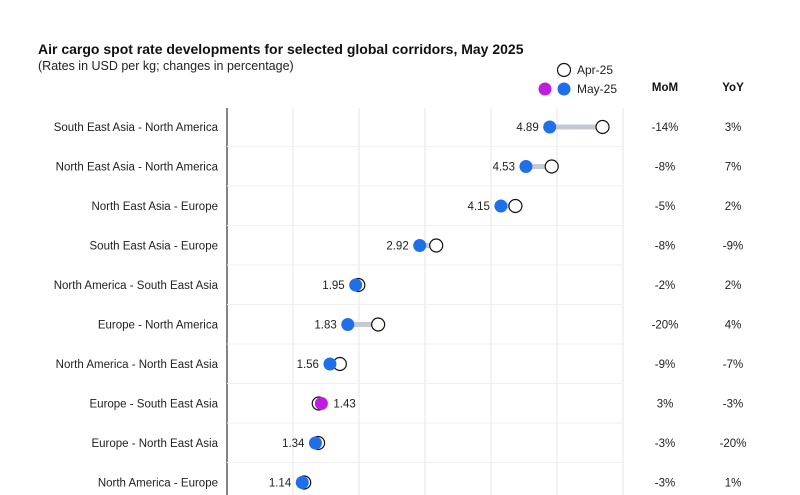  I want to click on mom-value: -20%, so click(665, 326).